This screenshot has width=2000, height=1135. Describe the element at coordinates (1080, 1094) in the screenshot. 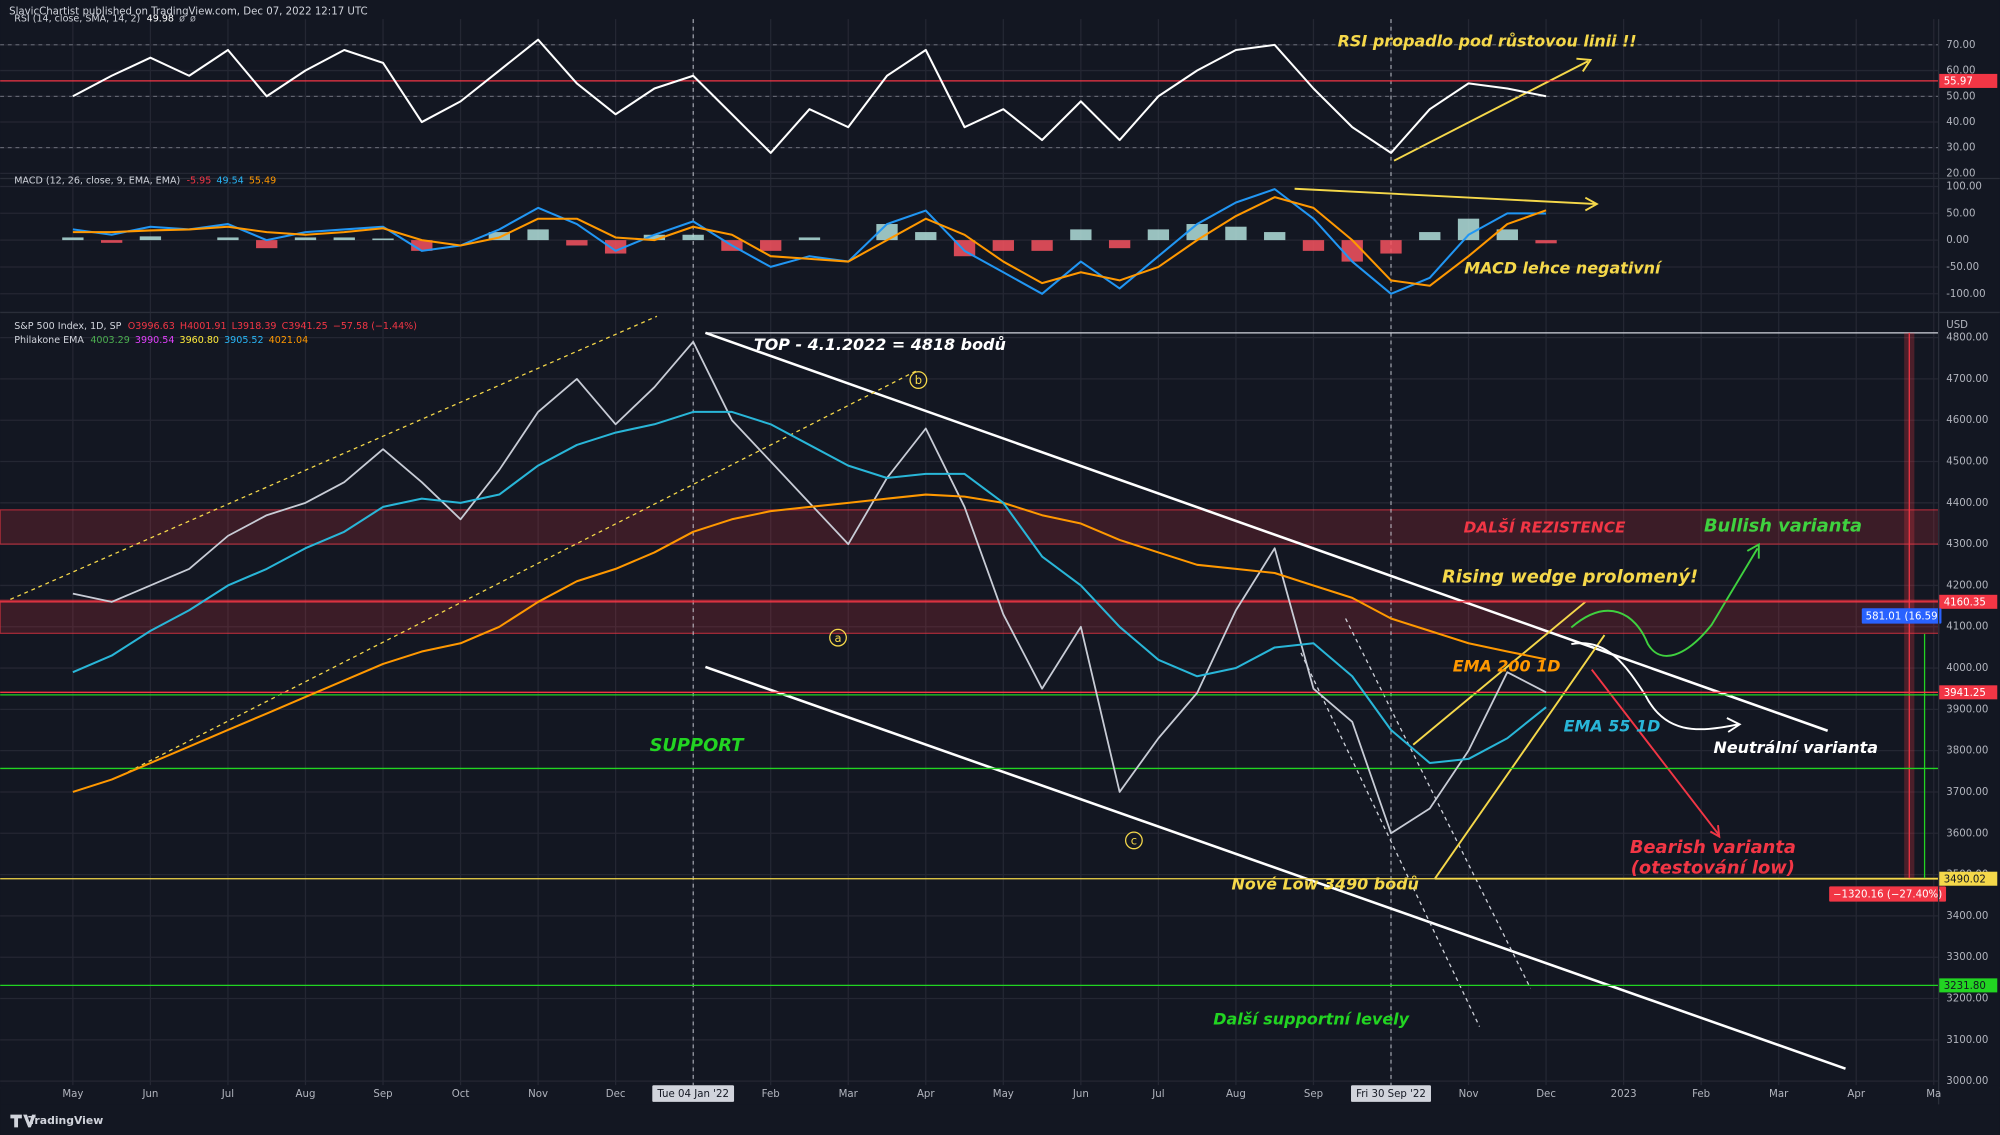

I see `x-tick-label: Jun` at that location.